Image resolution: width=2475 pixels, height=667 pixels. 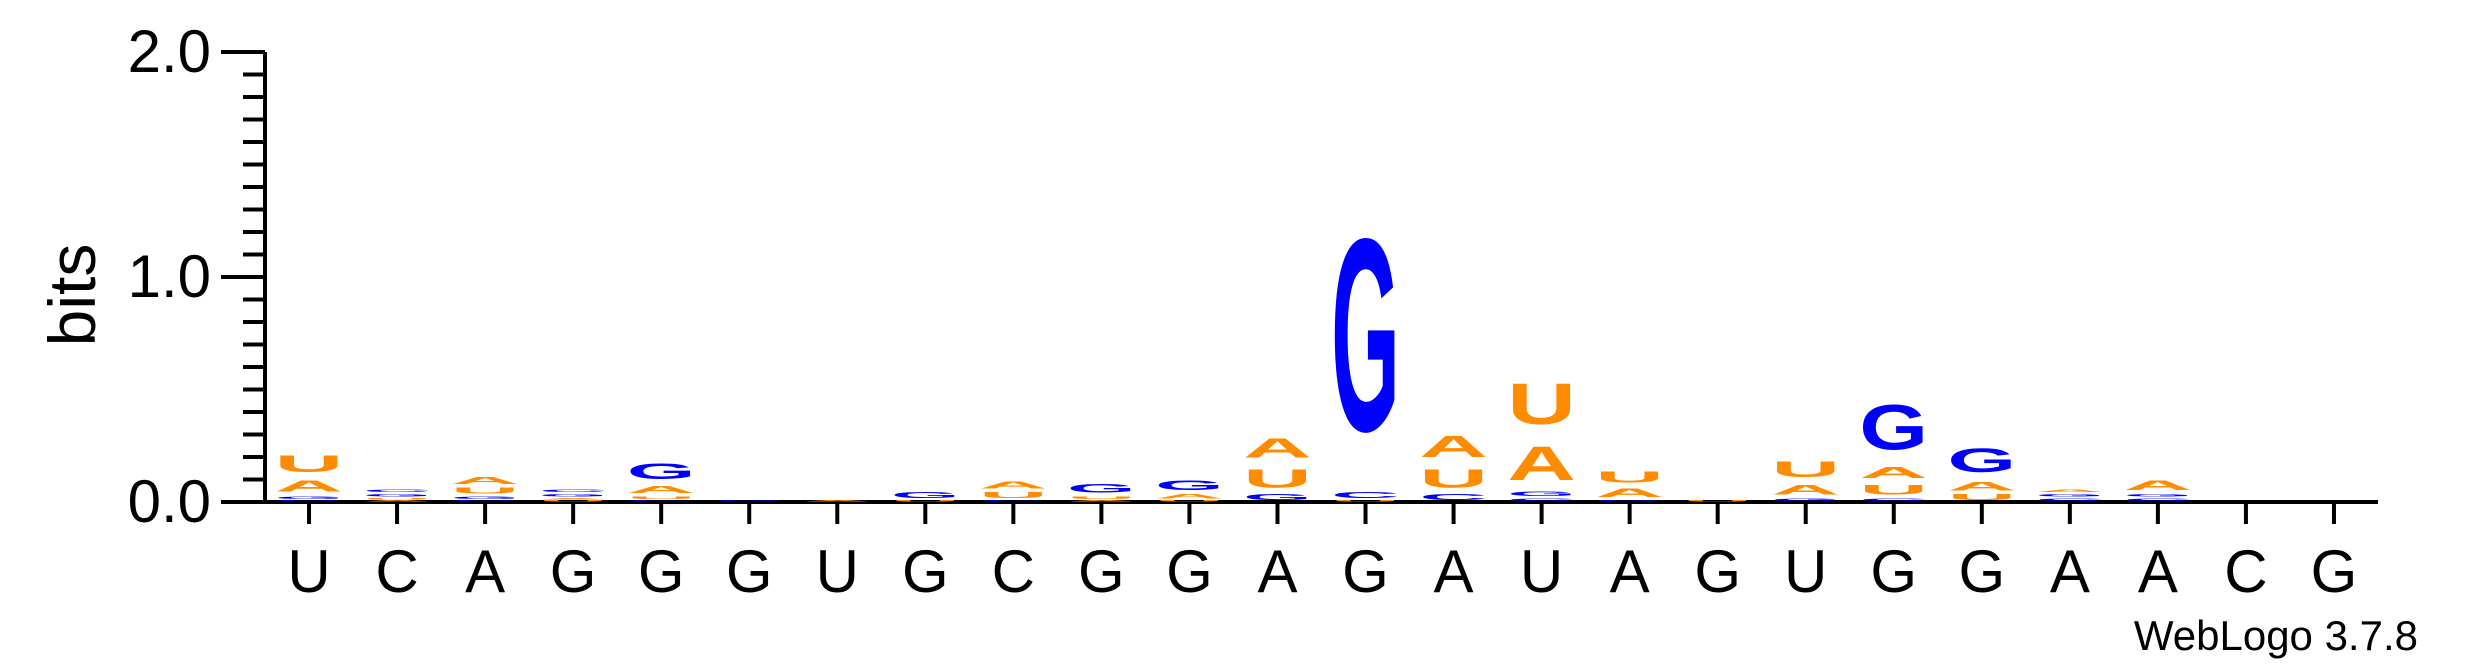 I want to click on weblogo-credit: WebLogo 3.7.8, so click(x=2276, y=635).